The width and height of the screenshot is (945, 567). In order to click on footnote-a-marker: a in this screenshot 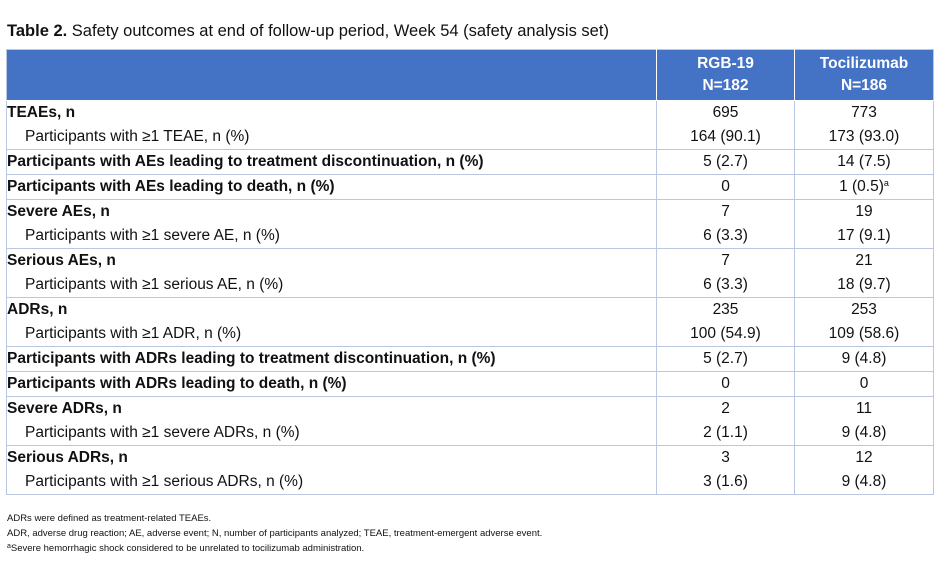, I will do `click(9, 546)`.